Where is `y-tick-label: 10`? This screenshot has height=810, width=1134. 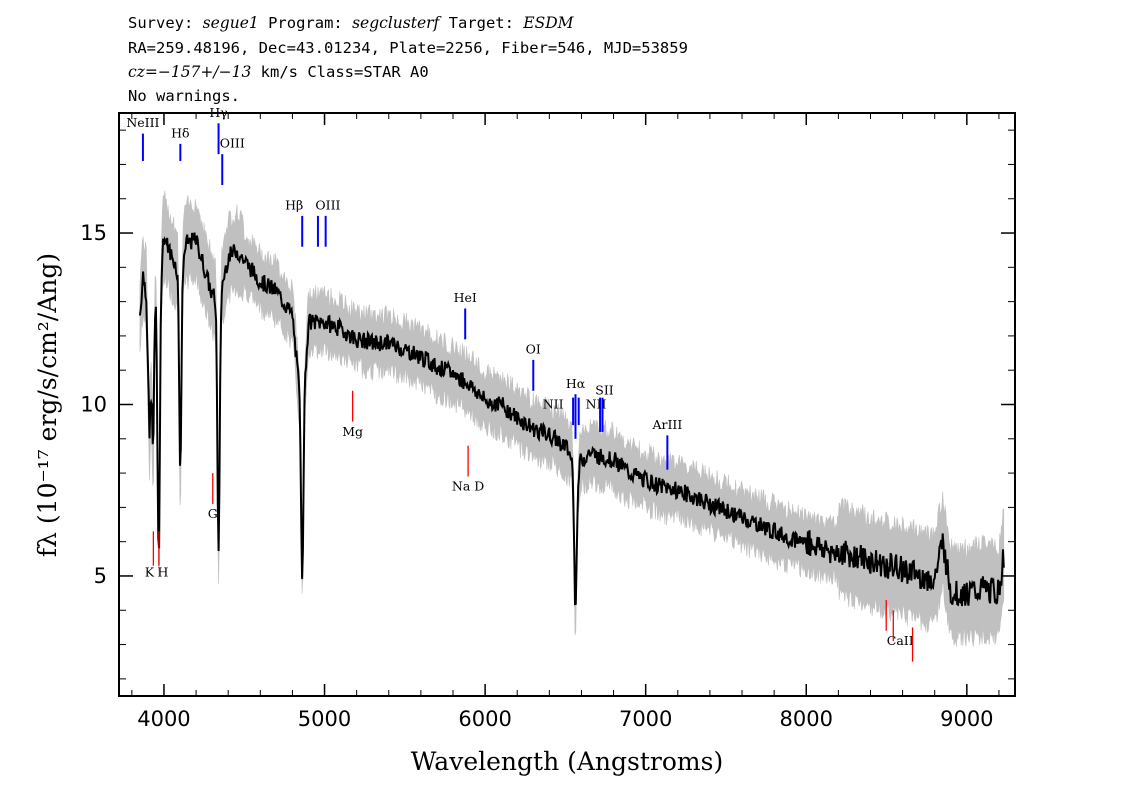
y-tick-label: 10 is located at coordinates (93, 405).